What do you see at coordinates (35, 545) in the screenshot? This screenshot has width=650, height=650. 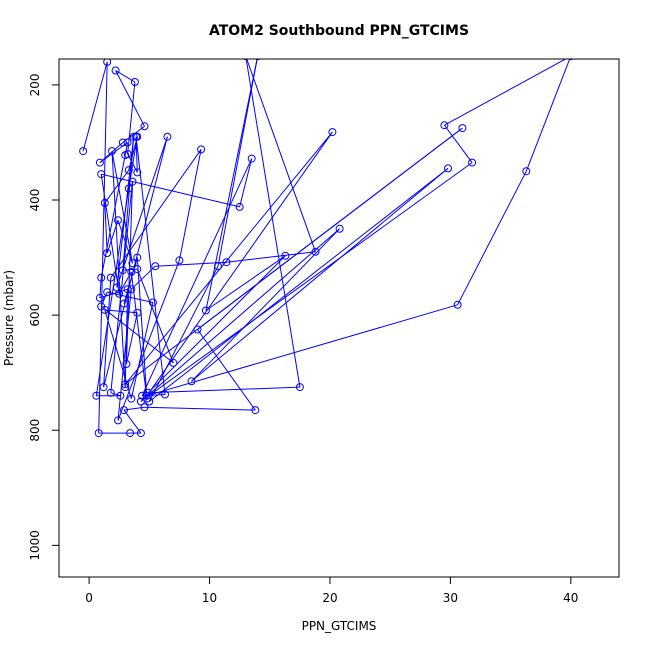 I see `y-tick-label: 1000` at bounding box center [35, 545].